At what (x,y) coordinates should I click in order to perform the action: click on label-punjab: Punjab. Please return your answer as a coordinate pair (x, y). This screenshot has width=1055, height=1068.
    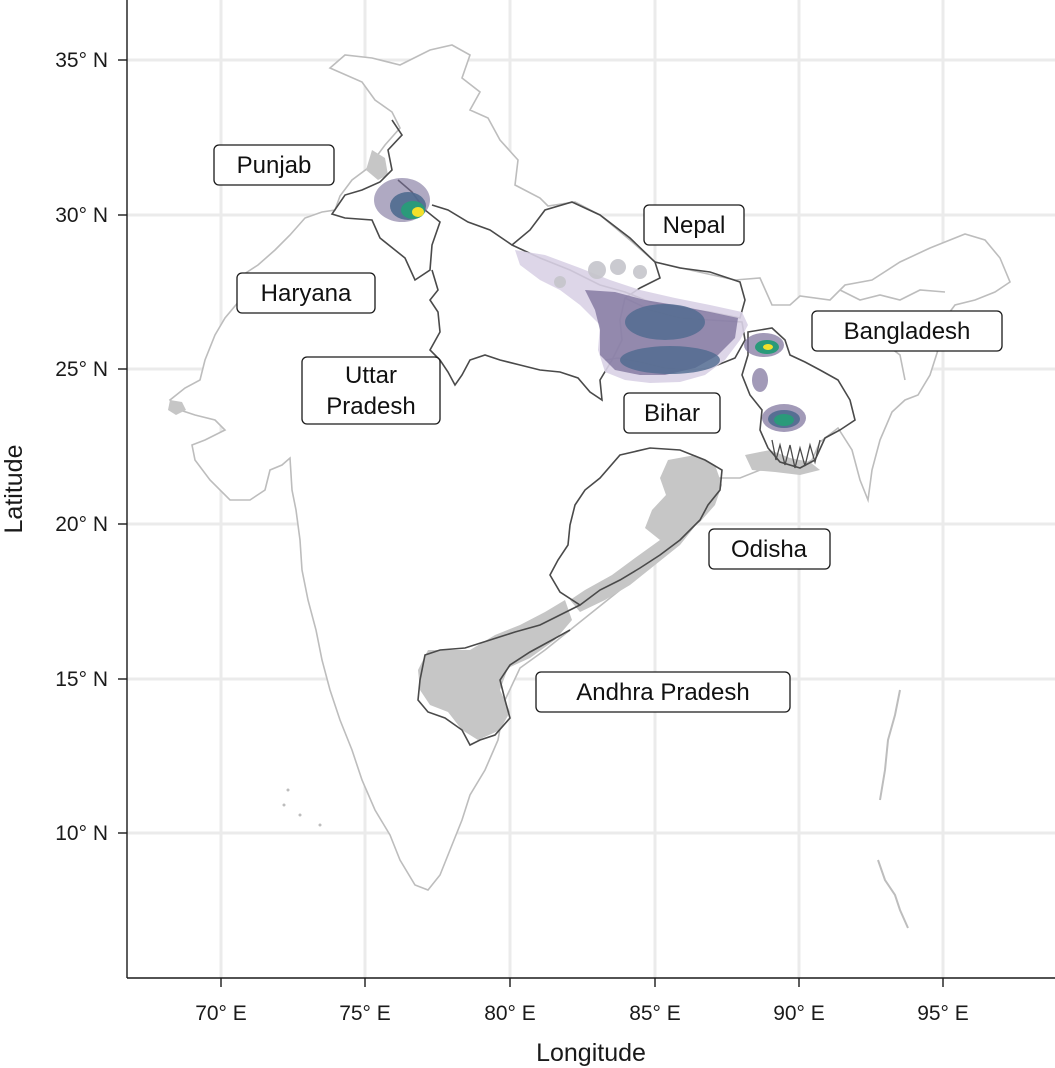
    Looking at the image, I should click on (274, 165).